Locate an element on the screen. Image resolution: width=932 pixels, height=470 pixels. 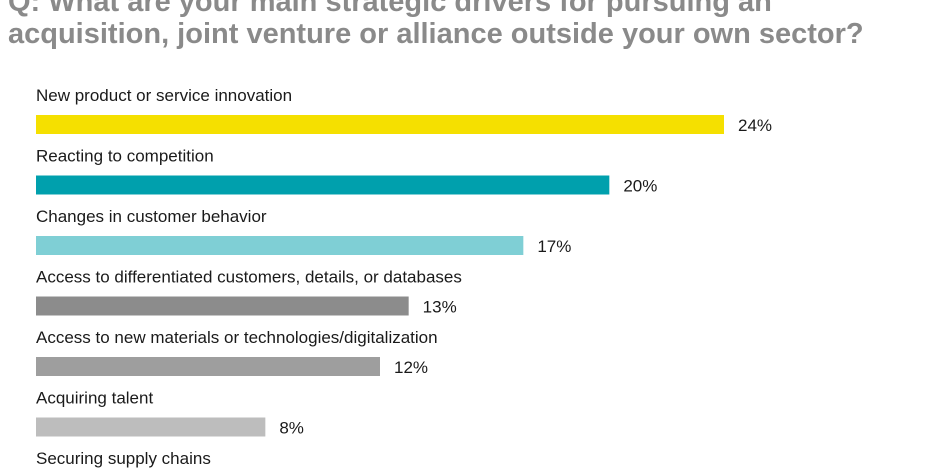
category-label: Changes in customer behavior is located at coordinates (151, 216).